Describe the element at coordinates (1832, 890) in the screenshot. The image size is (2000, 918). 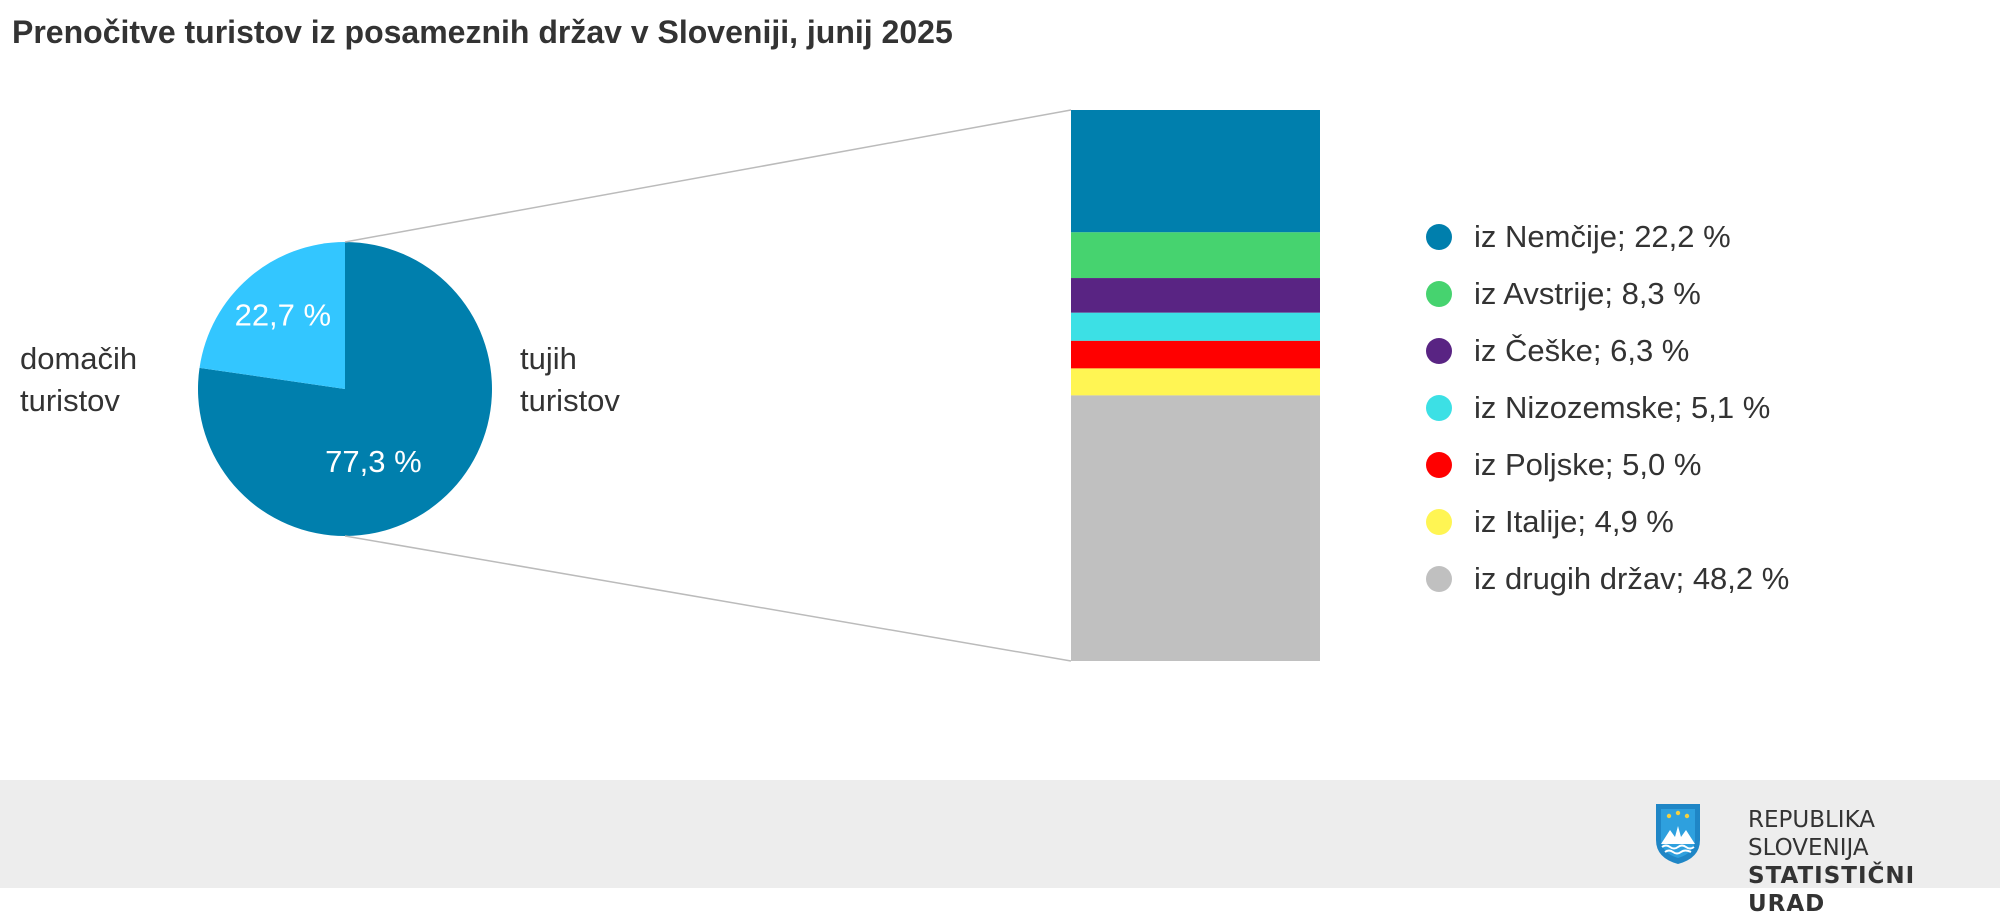
I see `org-line2: STATISTIČNI URAD` at that location.